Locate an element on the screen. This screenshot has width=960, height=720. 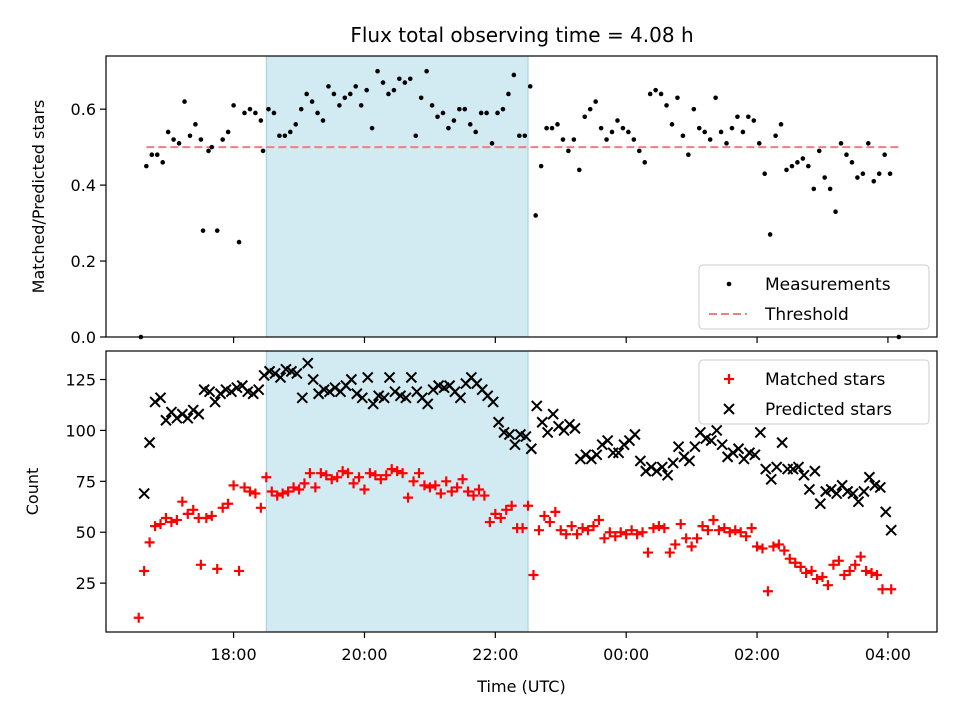
chart-title: Flux total observing time = 4.08 h is located at coordinates (521, 35).